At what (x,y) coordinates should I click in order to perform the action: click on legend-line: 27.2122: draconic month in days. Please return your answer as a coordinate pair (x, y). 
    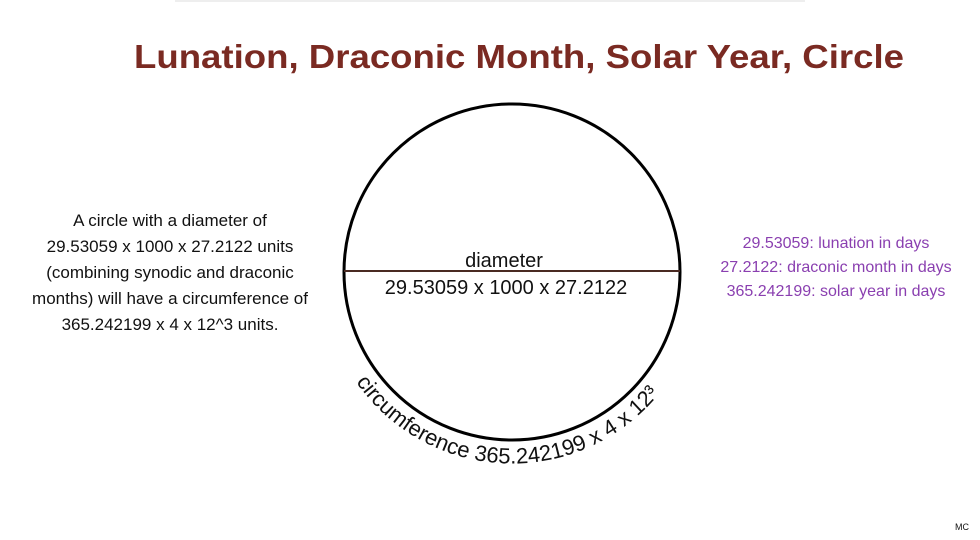
    Looking at the image, I should click on (835, 267).